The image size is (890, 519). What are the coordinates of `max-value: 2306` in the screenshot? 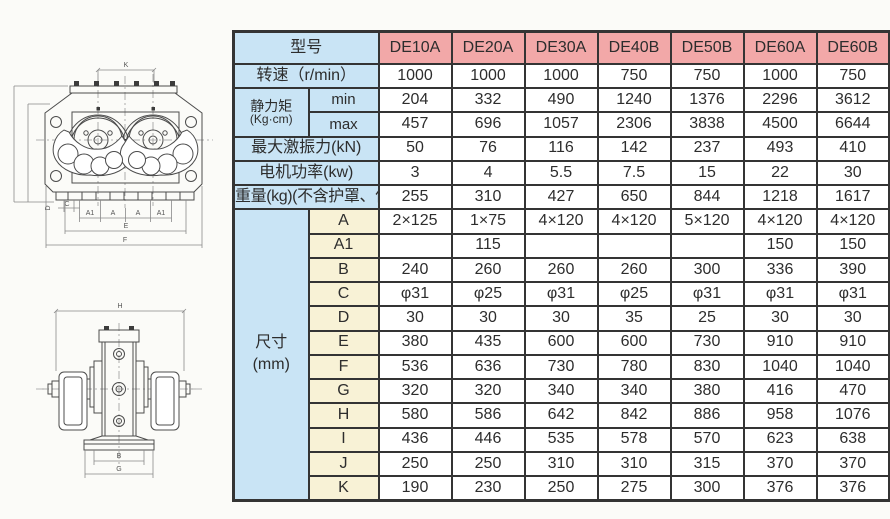 It's located at (634, 124).